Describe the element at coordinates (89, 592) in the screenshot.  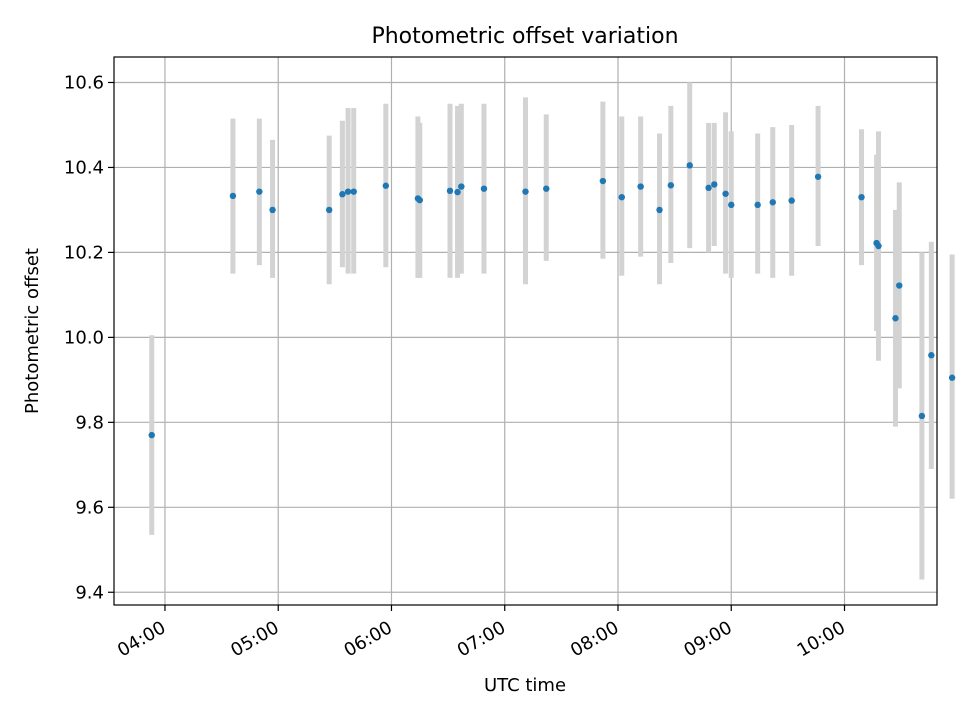
I see `y-tick-label: 9.4` at that location.